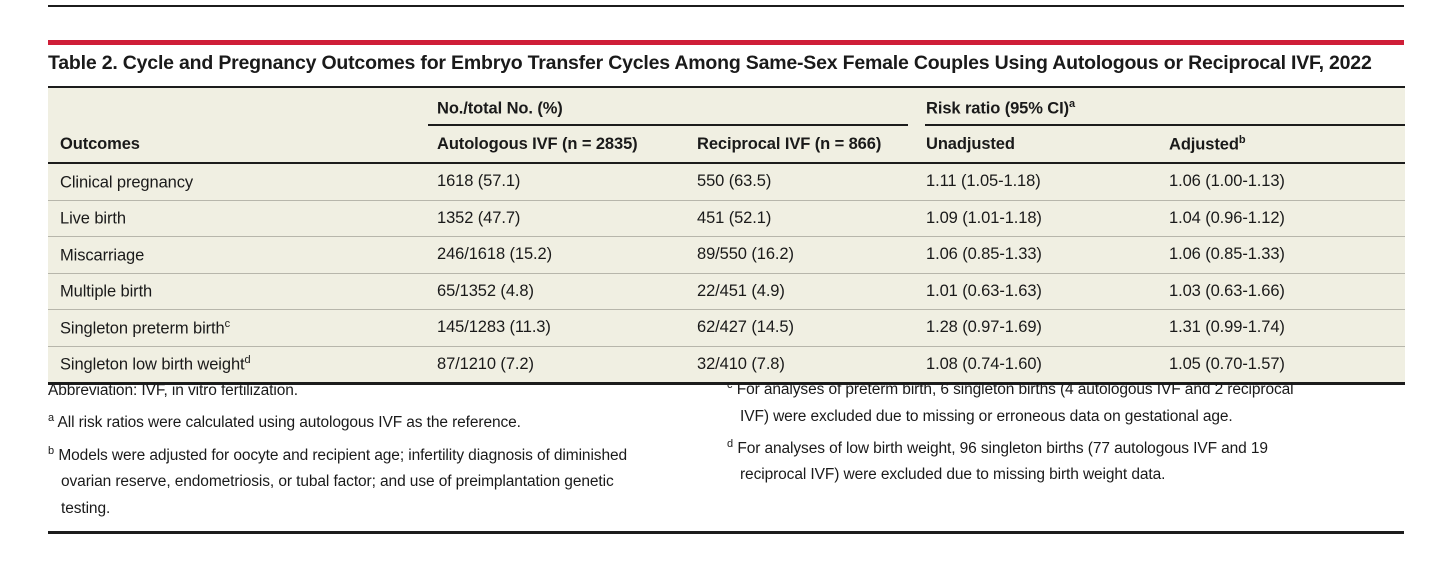 This screenshot has height=574, width=1456. Describe the element at coordinates (1161, 106) in the screenshot. I see `spanner-risk-ratio: Risk ratio (95% CI)a` at that location.